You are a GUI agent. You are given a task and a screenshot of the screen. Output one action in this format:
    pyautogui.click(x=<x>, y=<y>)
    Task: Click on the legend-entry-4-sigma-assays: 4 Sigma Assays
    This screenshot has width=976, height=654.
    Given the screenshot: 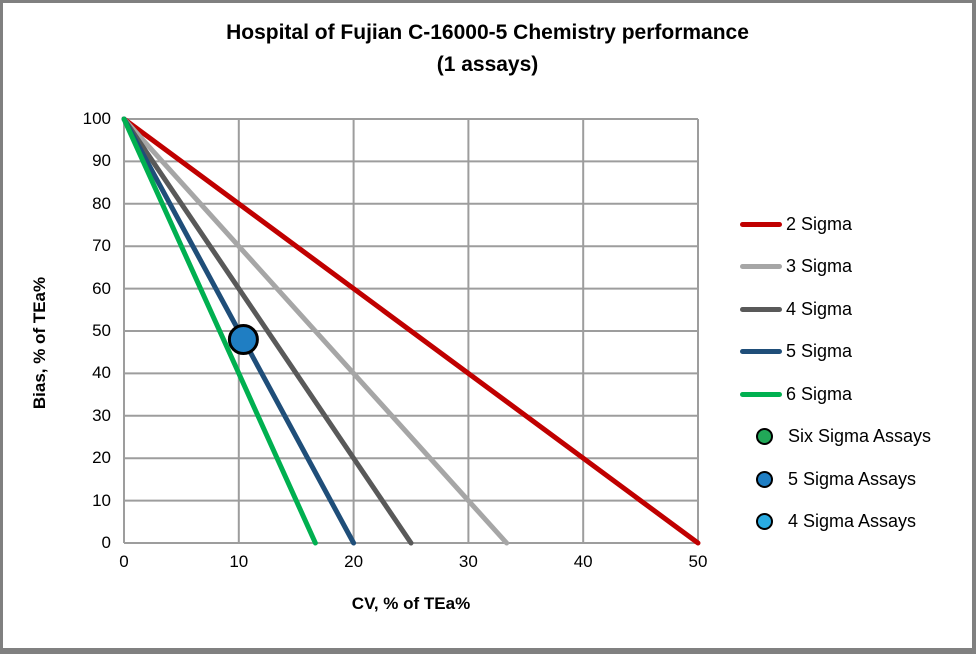 What is the action you would take?
    pyautogui.click(x=853, y=522)
    